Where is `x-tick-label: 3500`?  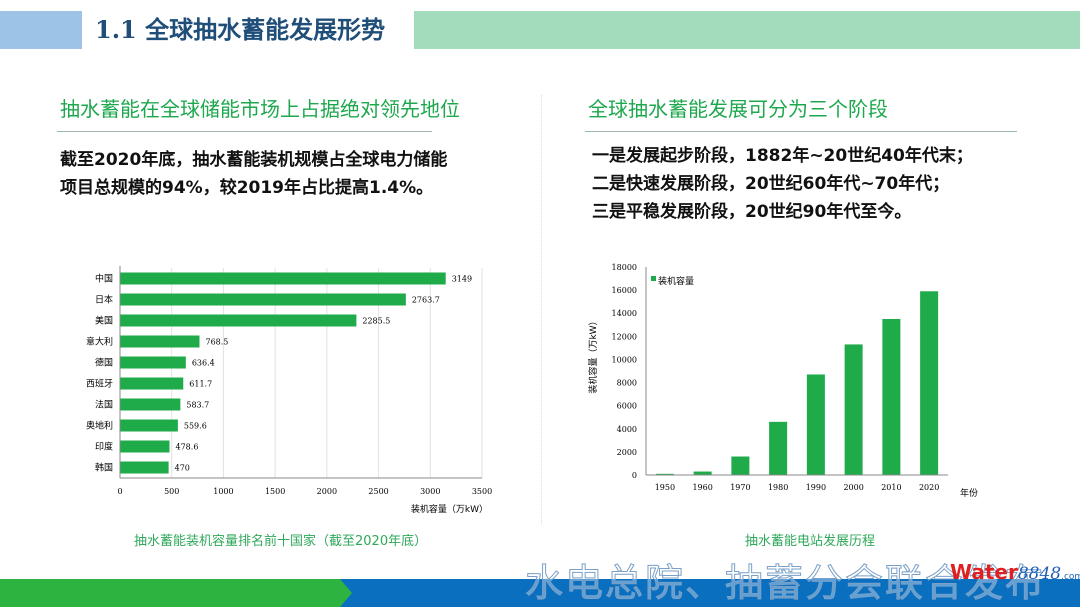 x-tick-label: 3500 is located at coordinates (482, 491).